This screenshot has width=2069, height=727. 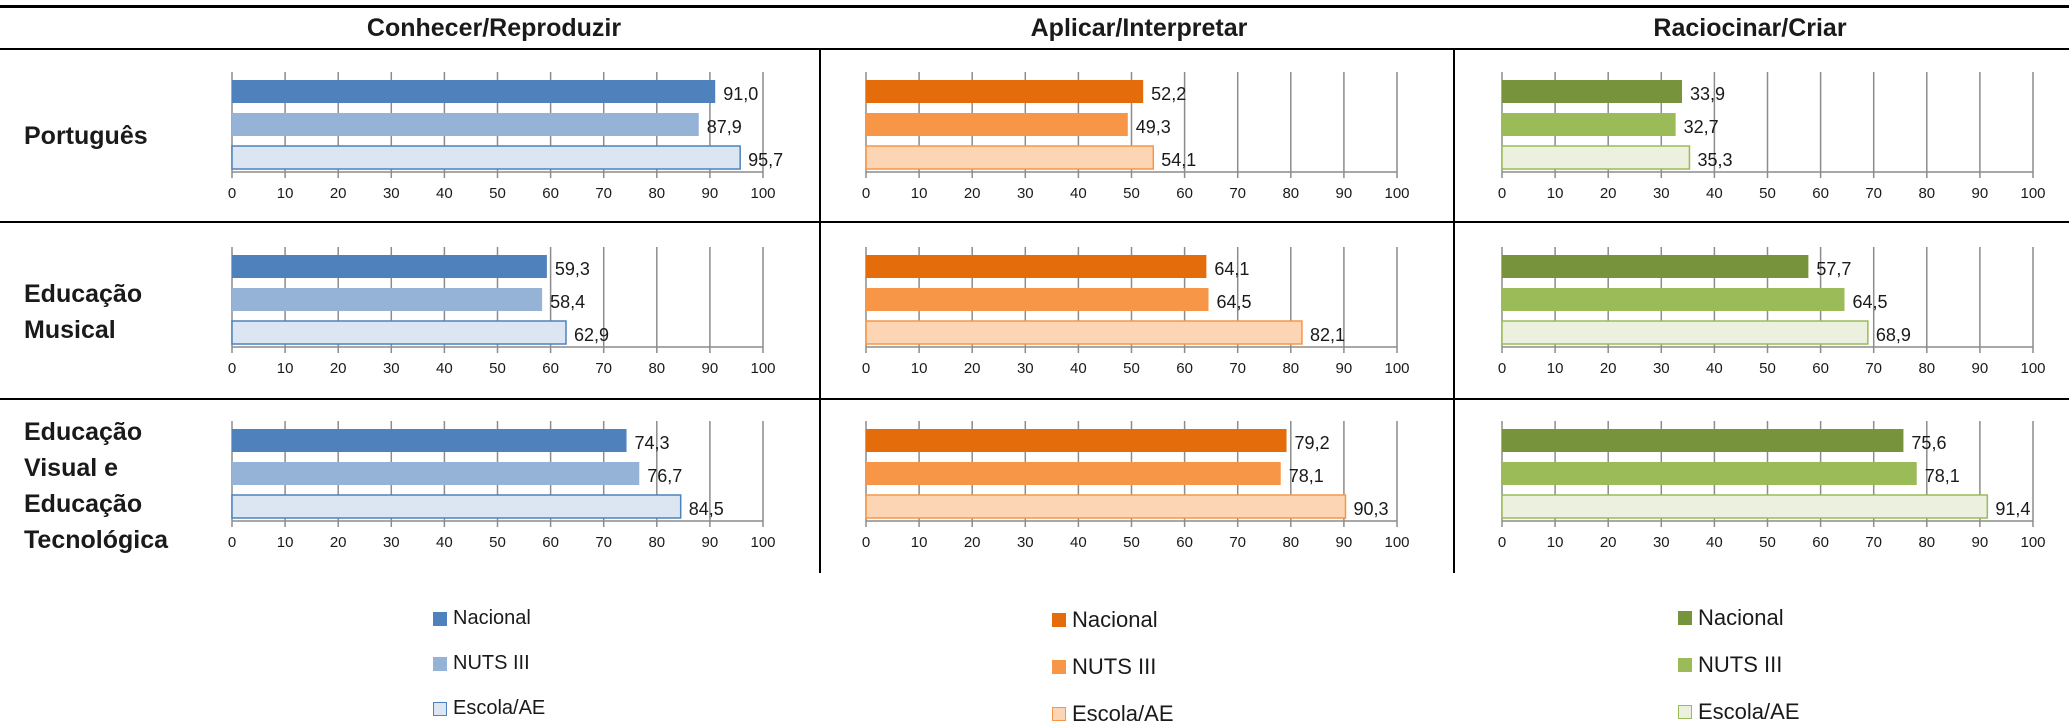 What do you see at coordinates (1123, 713) in the screenshot?
I see `legend-label: Escola/AE` at bounding box center [1123, 713].